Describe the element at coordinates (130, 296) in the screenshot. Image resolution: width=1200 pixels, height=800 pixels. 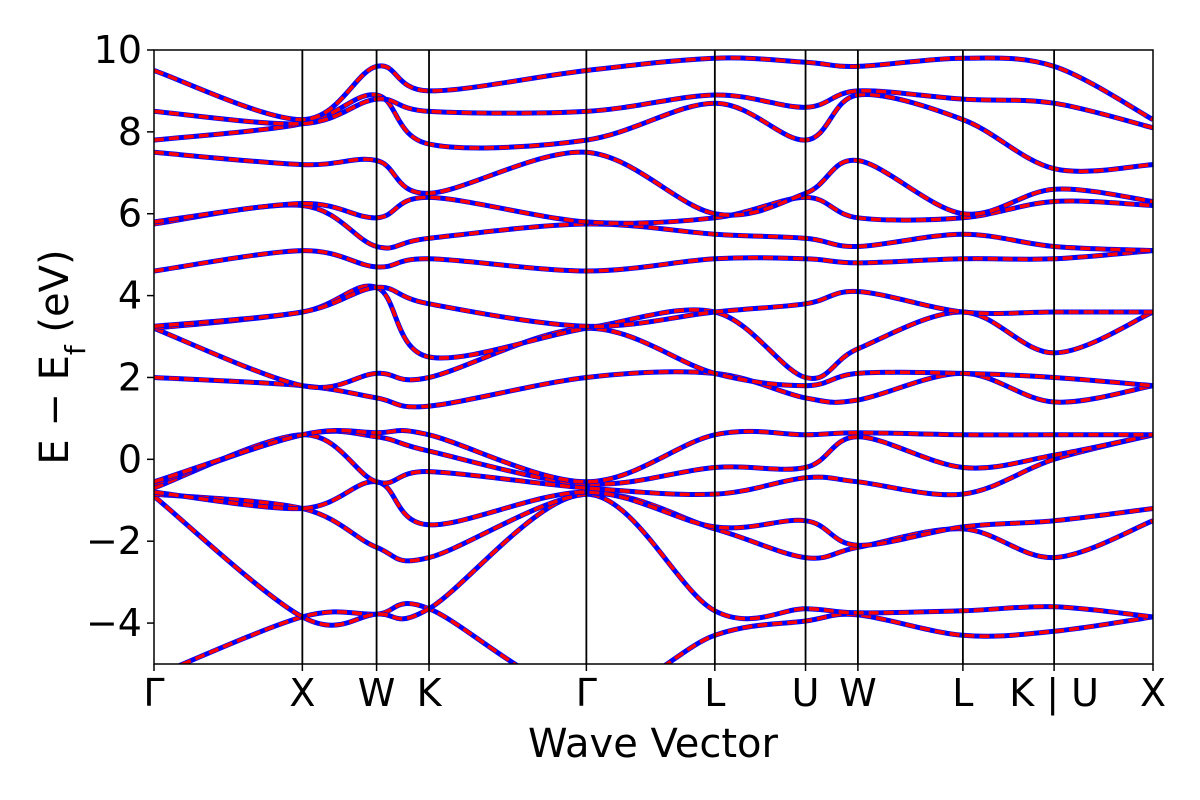
I see `y-tick-label-4: 4` at that location.